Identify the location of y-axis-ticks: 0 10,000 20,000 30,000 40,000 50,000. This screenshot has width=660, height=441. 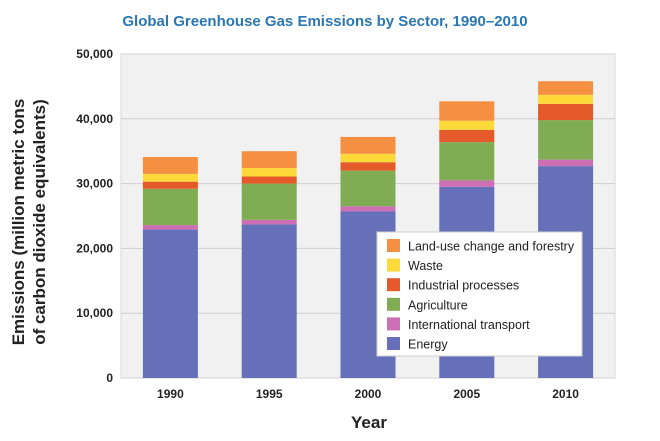
(94, 216).